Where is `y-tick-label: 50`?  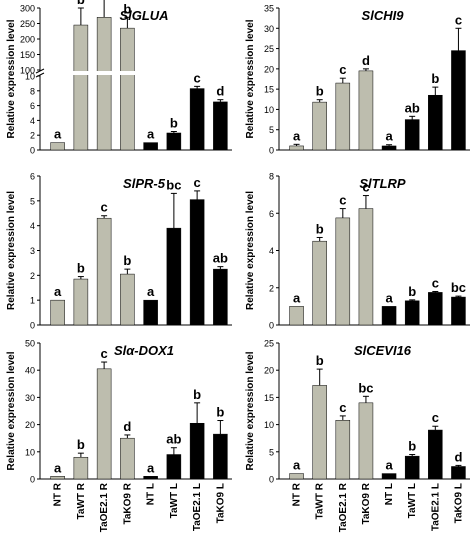 y-tick-label: 50 is located at coordinates (30, 344).